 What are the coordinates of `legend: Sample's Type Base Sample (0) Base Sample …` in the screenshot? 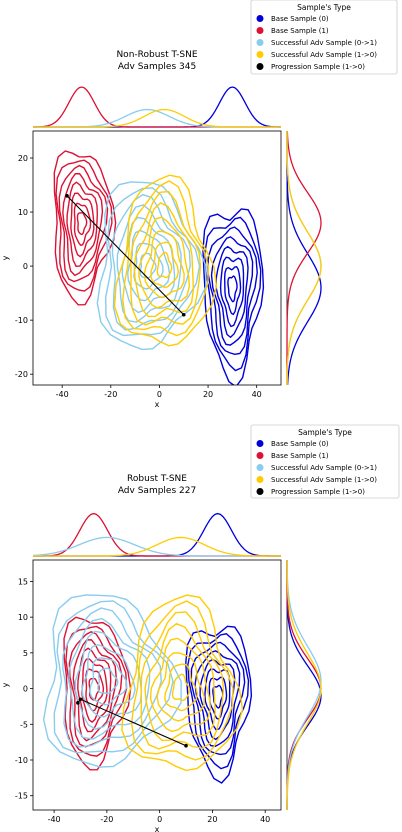 It's located at (325, 461).